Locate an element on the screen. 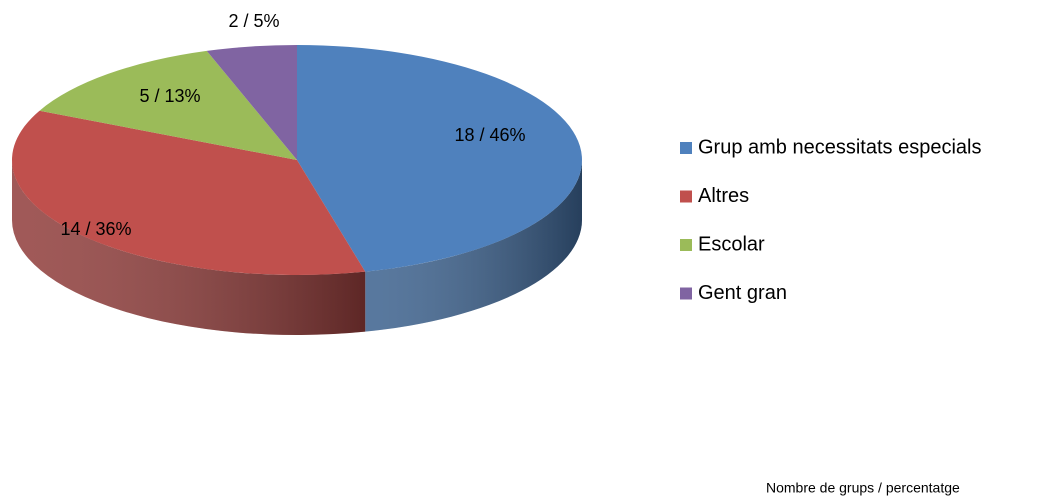 Image resolution: width=1041 pixels, height=500 pixels. legend-label: Gent gran is located at coordinates (742, 293).